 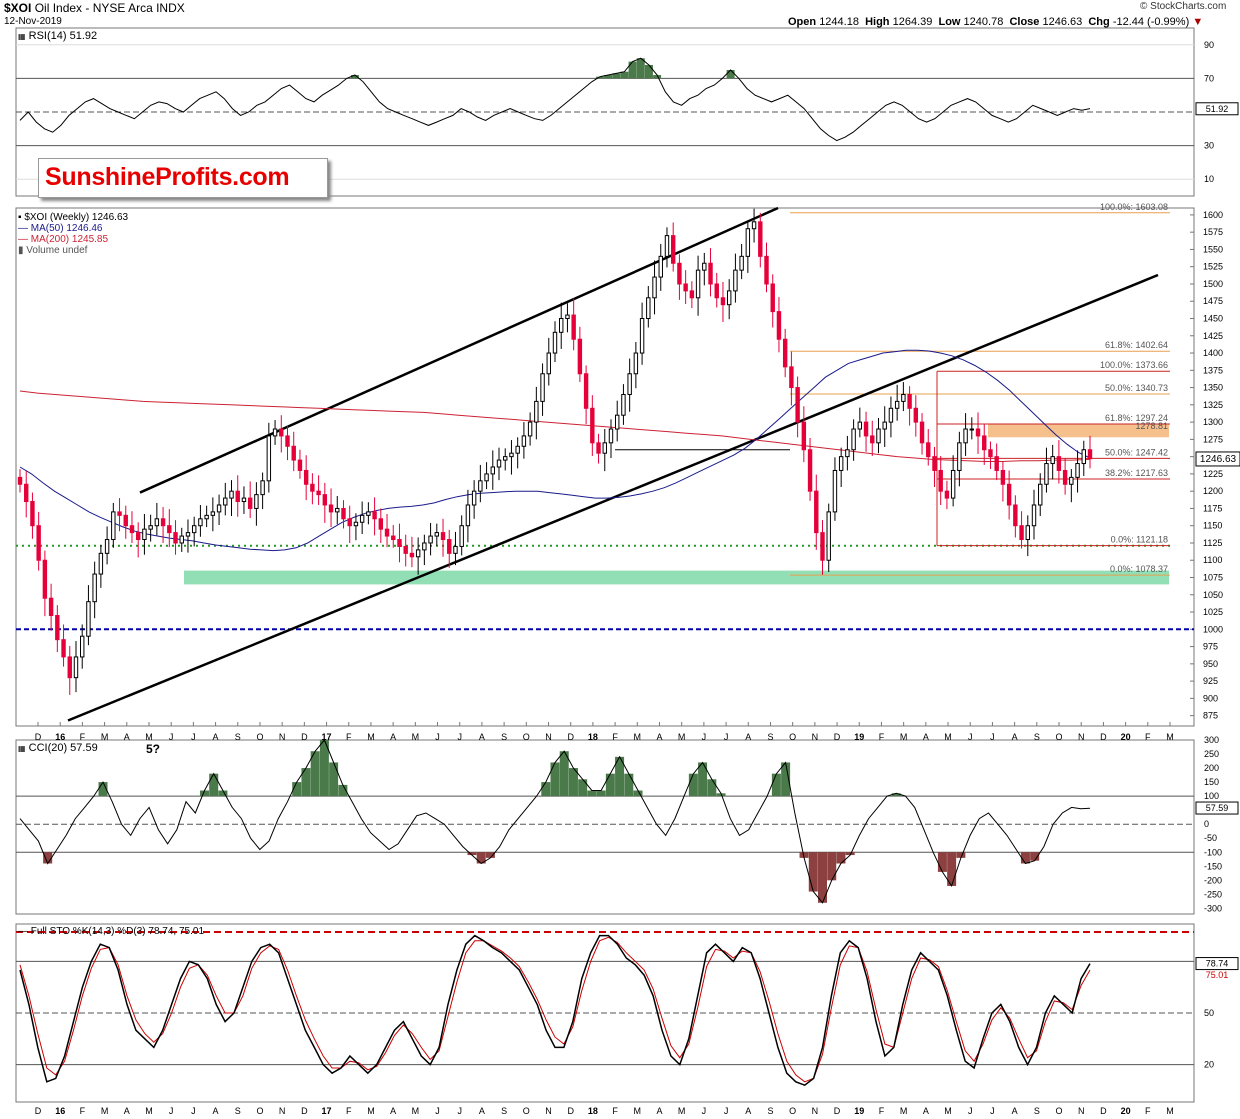 I want to click on fib-lower-label: 0.0%: 1121.18, so click(x=1139, y=540).